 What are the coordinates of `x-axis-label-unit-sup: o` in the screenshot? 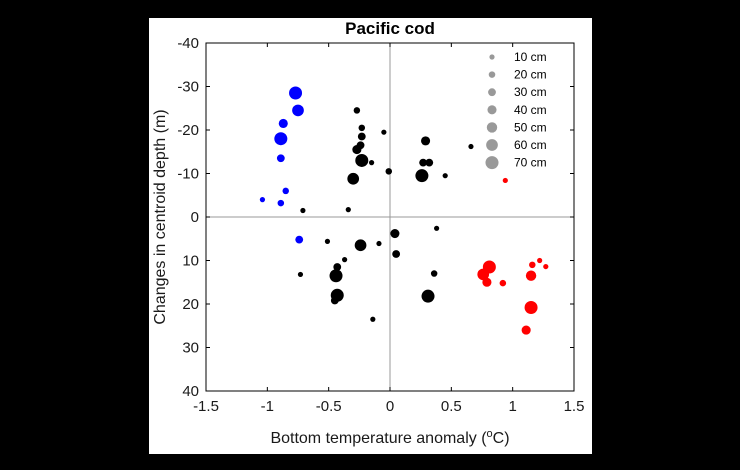 It's located at (490, 434).